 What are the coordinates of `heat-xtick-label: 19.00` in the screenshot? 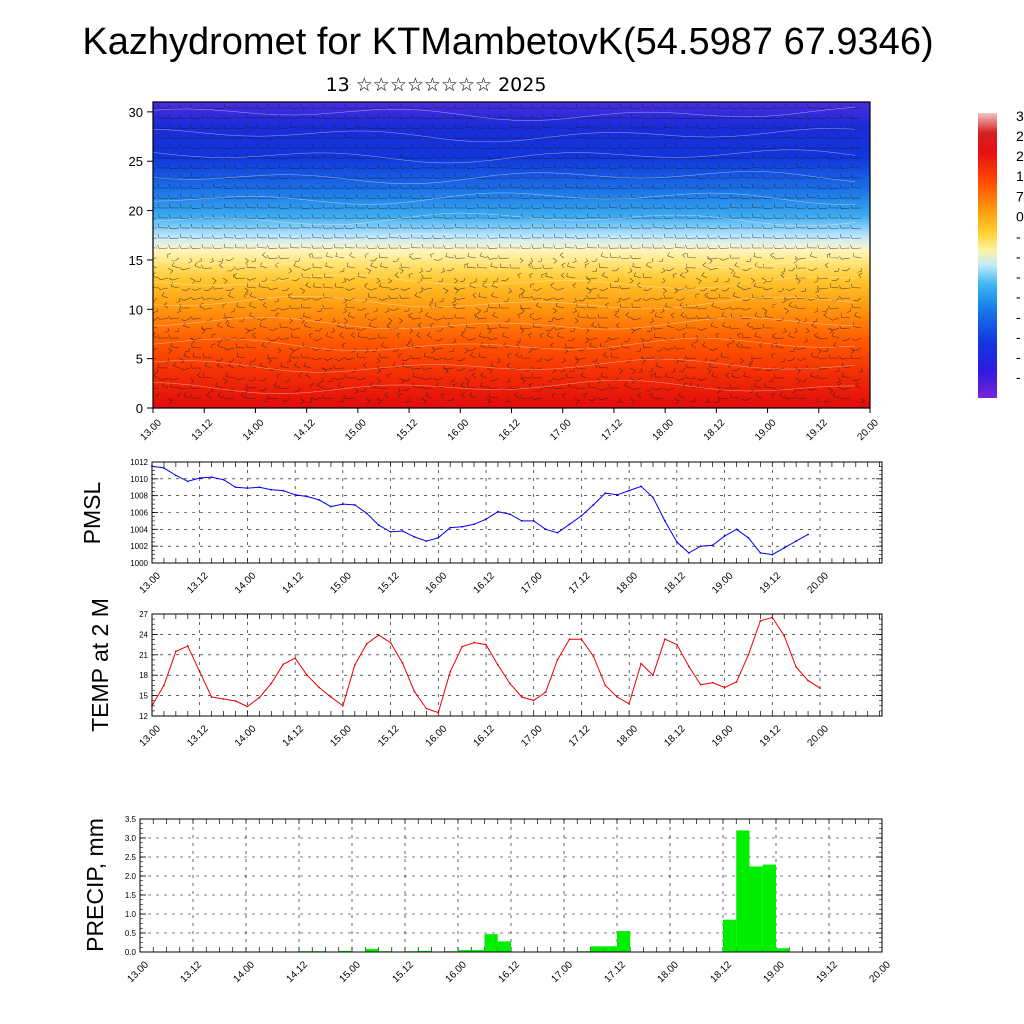 It's located at (766, 430).